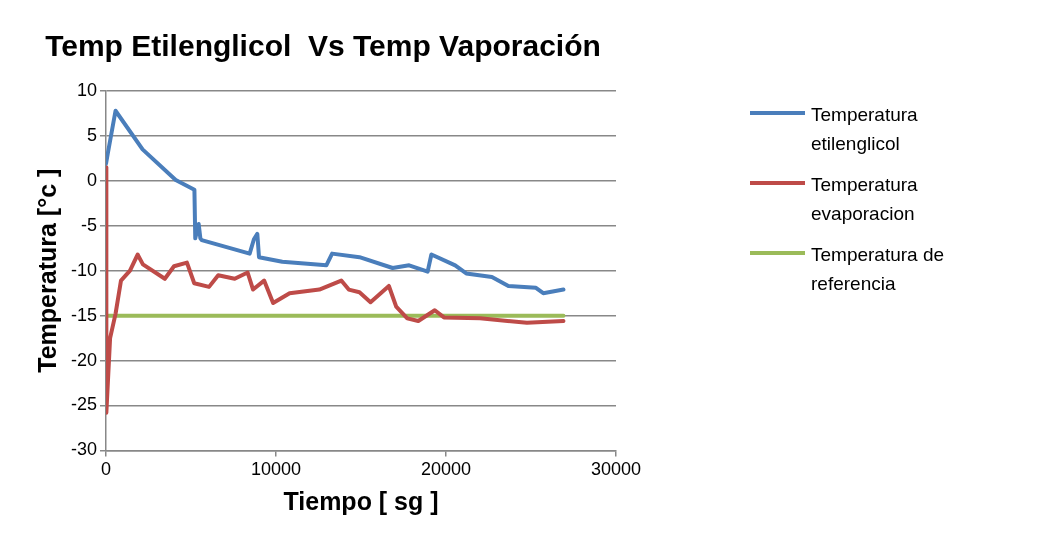 The image size is (1041, 542). What do you see at coordinates (46, 270) in the screenshot?
I see `y-axis-title: Temperatura [°c ]` at bounding box center [46, 270].